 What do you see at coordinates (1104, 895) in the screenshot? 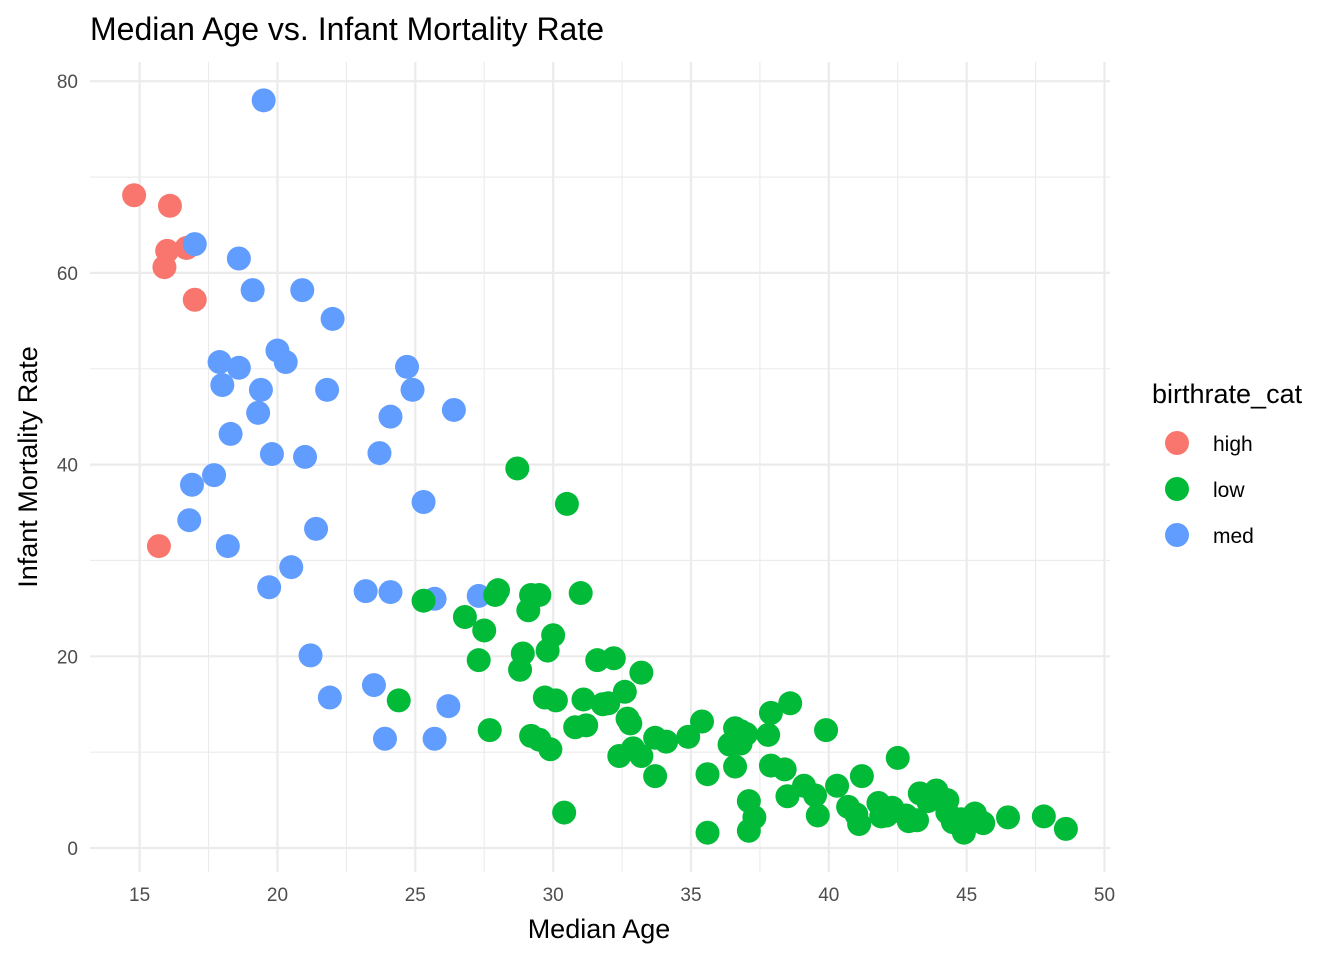
I see `x-tick-label: 50` at bounding box center [1104, 895].